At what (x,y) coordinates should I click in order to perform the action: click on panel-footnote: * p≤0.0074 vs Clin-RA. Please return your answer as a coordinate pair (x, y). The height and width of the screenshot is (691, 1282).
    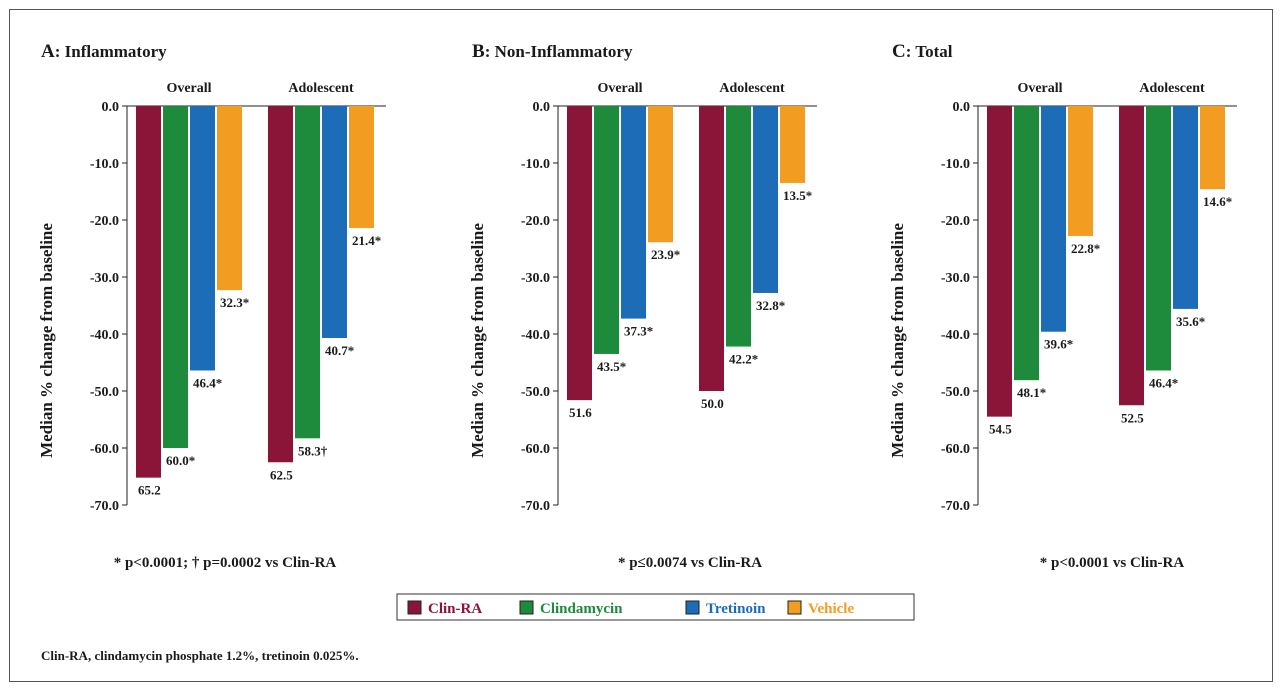
    Looking at the image, I should click on (690, 563).